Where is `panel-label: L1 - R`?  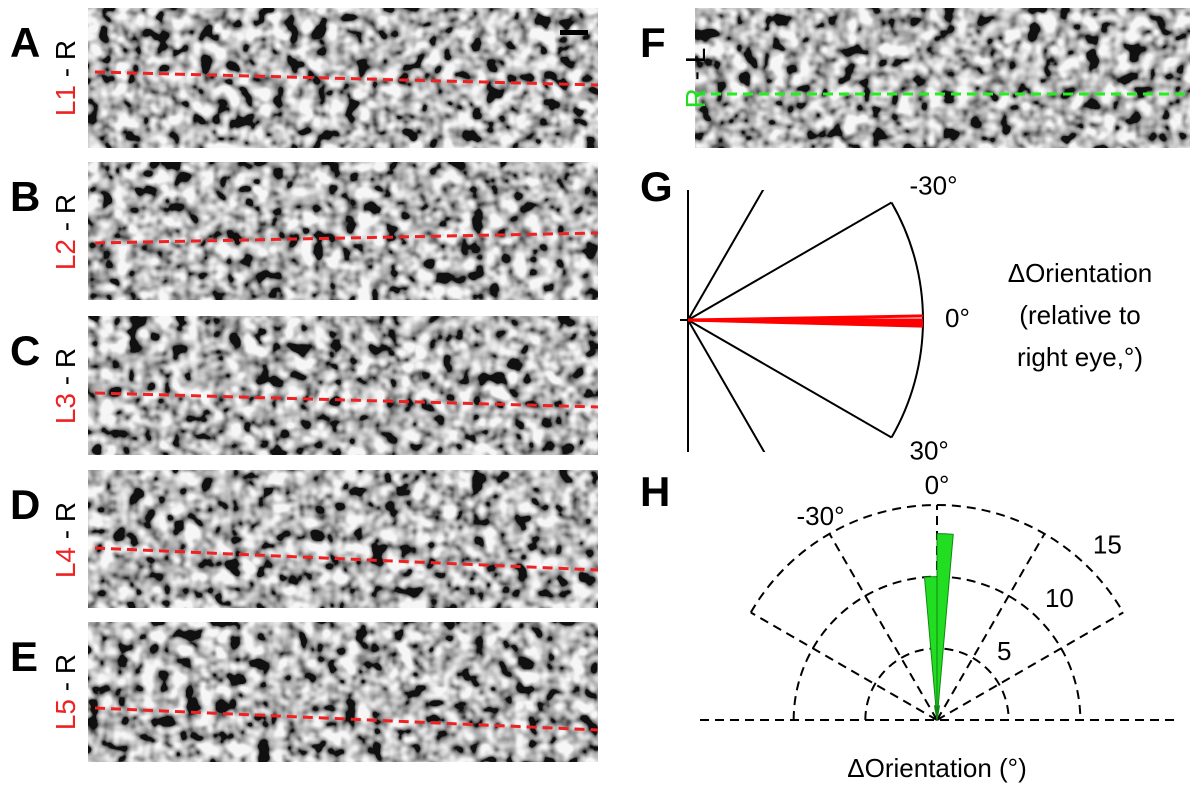 panel-label: L1 - R is located at coordinates (65, 78).